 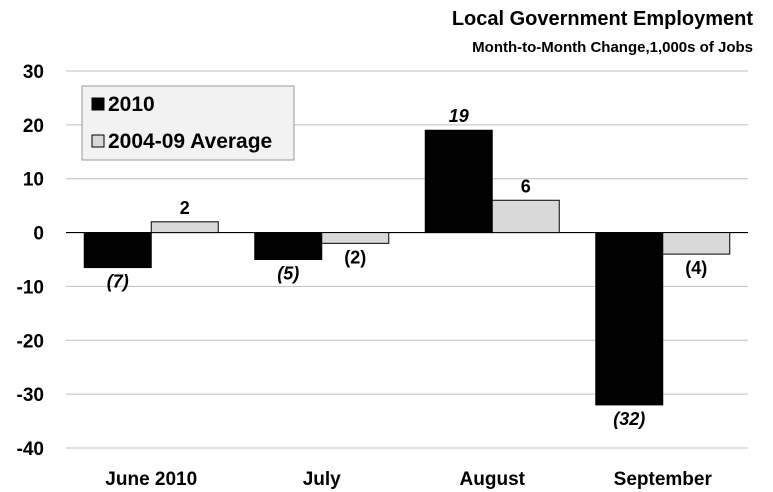 I want to click on y-tick-label: 20, so click(x=33, y=126).